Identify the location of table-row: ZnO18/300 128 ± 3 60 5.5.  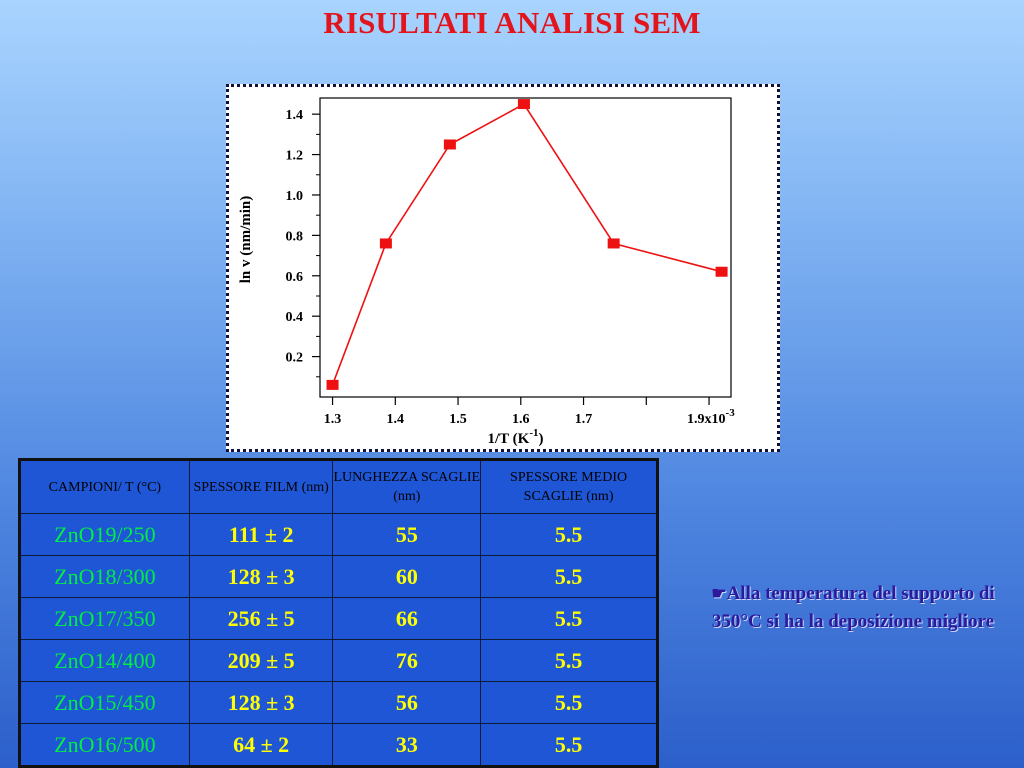
(338, 576).